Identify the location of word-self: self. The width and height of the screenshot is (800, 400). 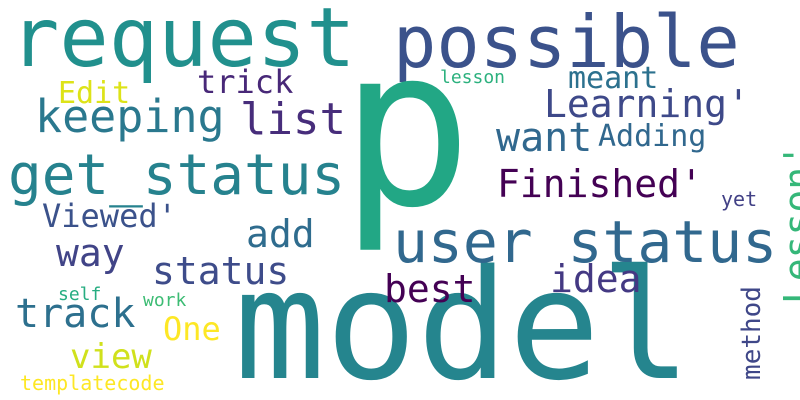
(79, 295).